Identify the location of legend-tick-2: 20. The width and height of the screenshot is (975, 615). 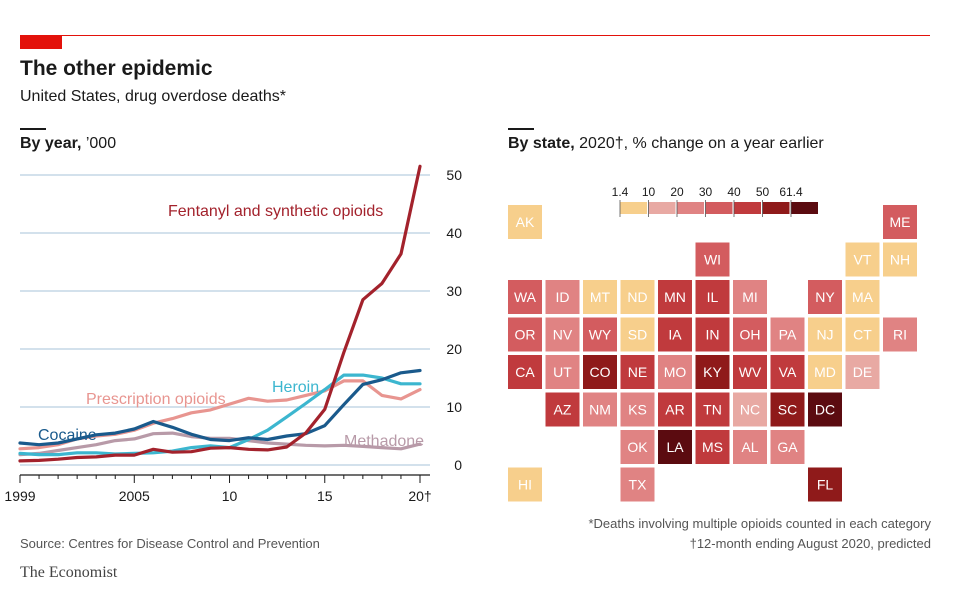
(677, 192).